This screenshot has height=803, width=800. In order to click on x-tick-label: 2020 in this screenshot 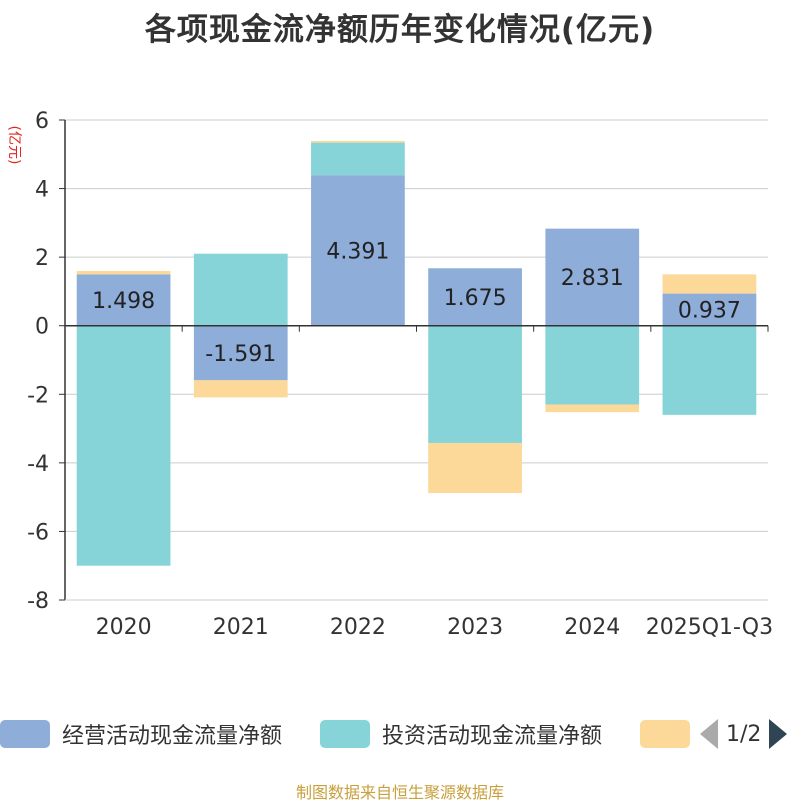, I will do `click(124, 627)`.